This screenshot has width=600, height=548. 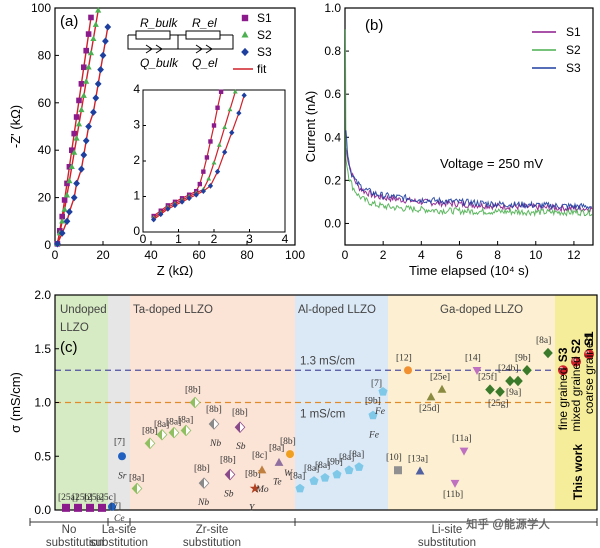 What do you see at coordinates (136, 196) in the screenshot?
I see `inset-ytick-label: 1` at bounding box center [136, 196].